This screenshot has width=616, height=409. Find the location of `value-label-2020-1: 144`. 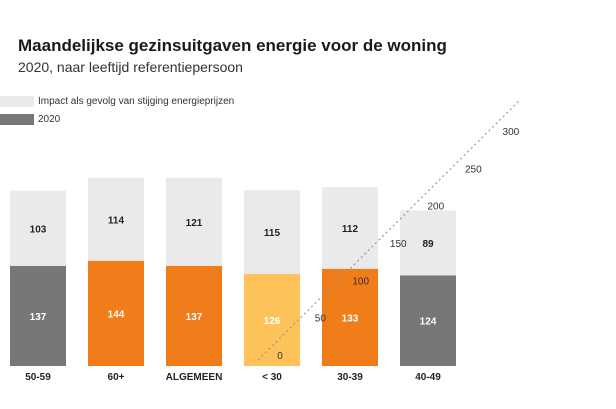

value-label-2020-1: 144 is located at coordinates (116, 314).